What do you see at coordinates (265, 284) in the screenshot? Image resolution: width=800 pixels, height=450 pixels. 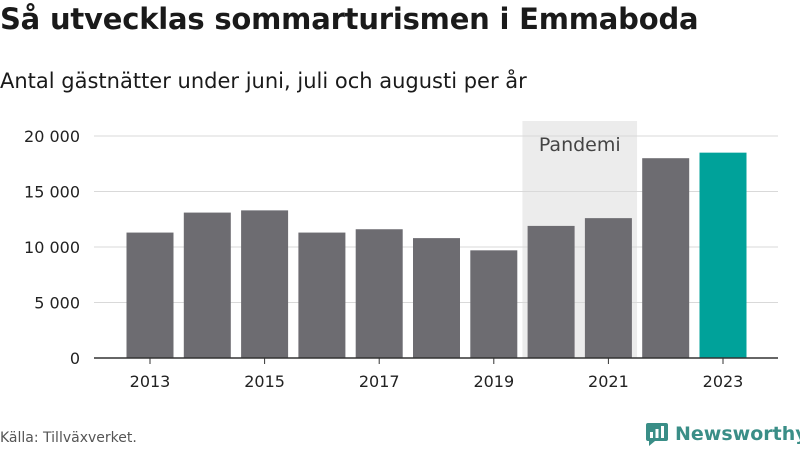 I see `bar-2015` at bounding box center [265, 284].